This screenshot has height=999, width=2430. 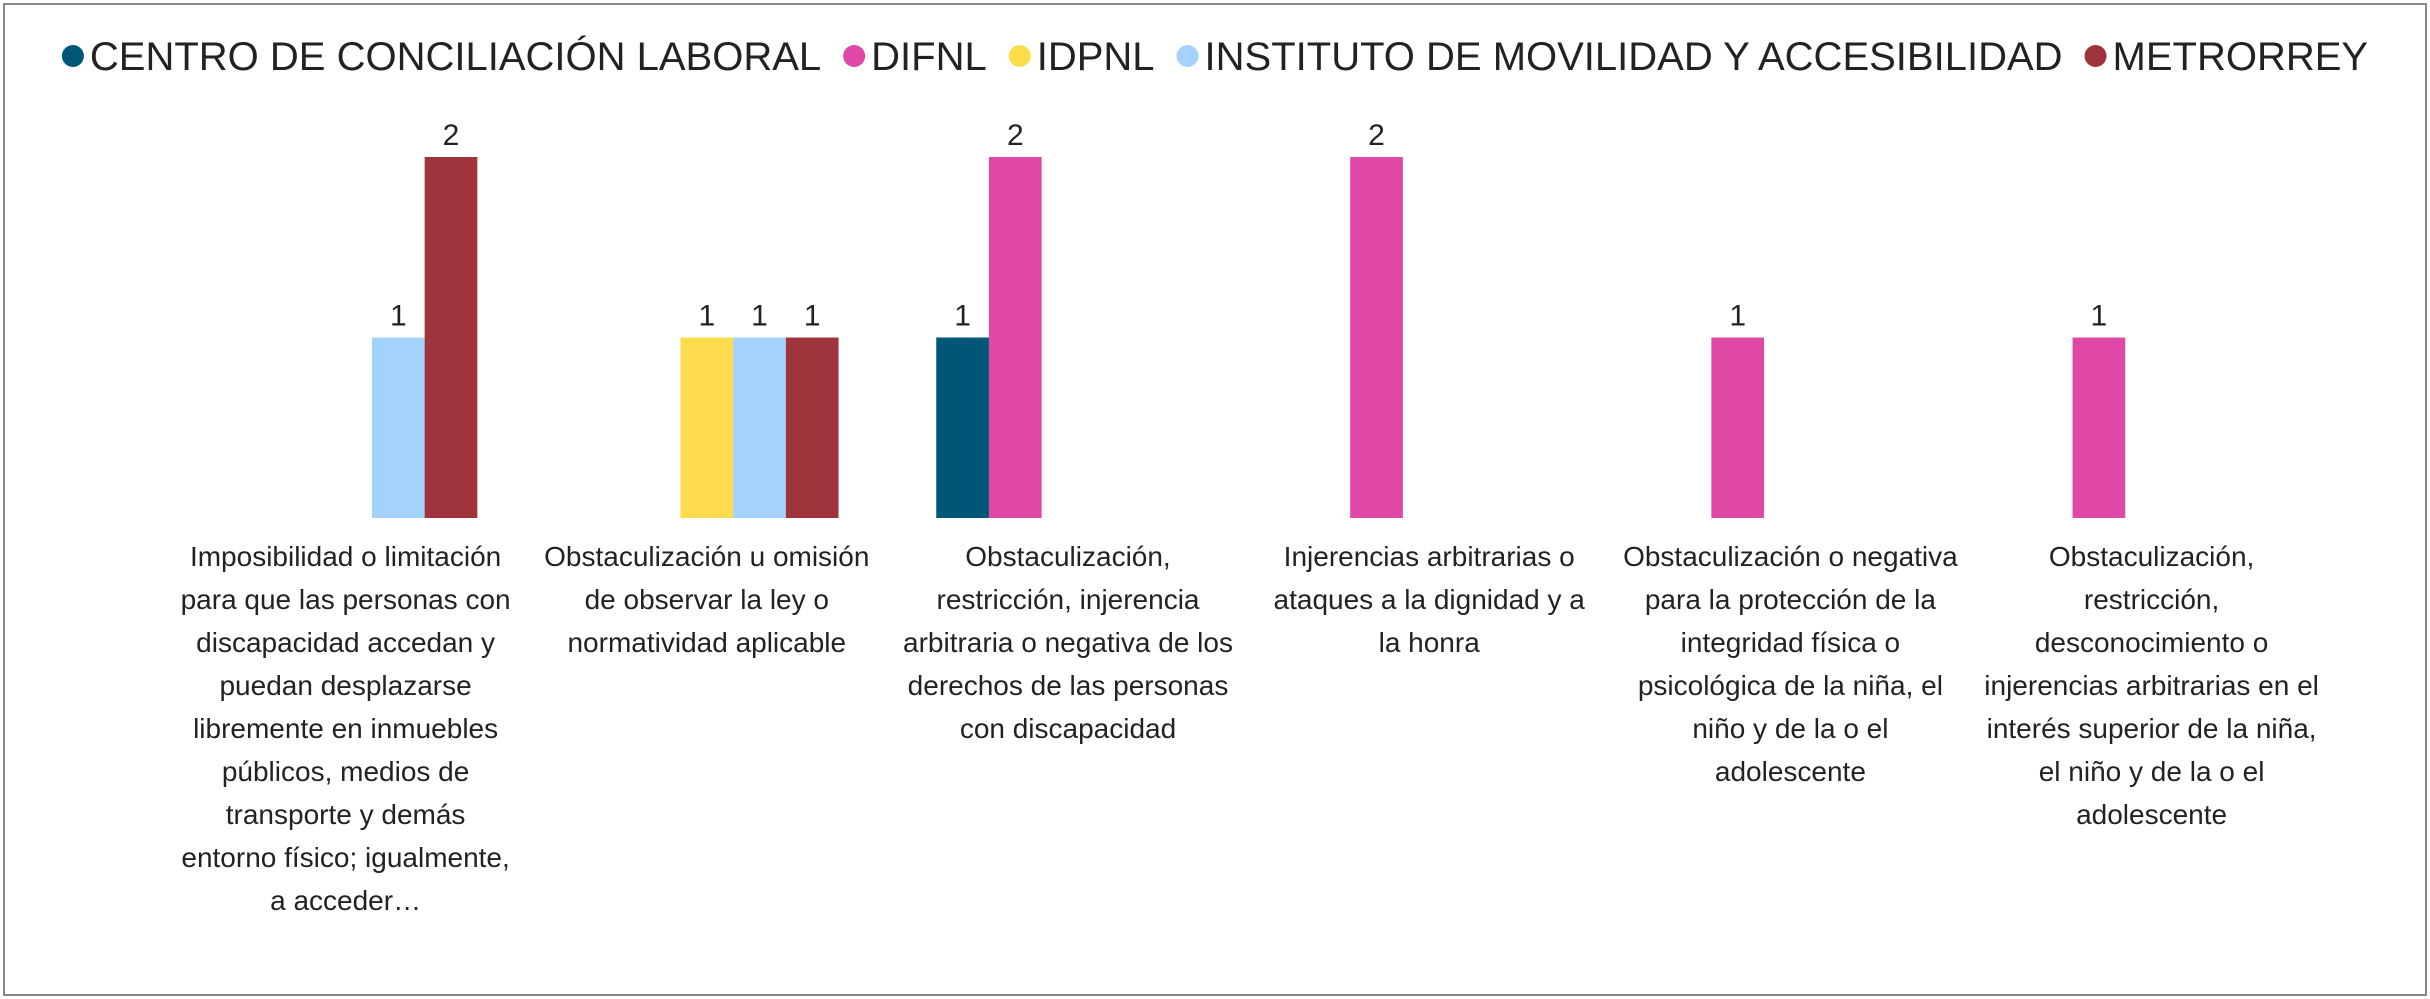 What do you see at coordinates (1791, 599) in the screenshot?
I see `x-tick-label-line: para la protección de la` at bounding box center [1791, 599].